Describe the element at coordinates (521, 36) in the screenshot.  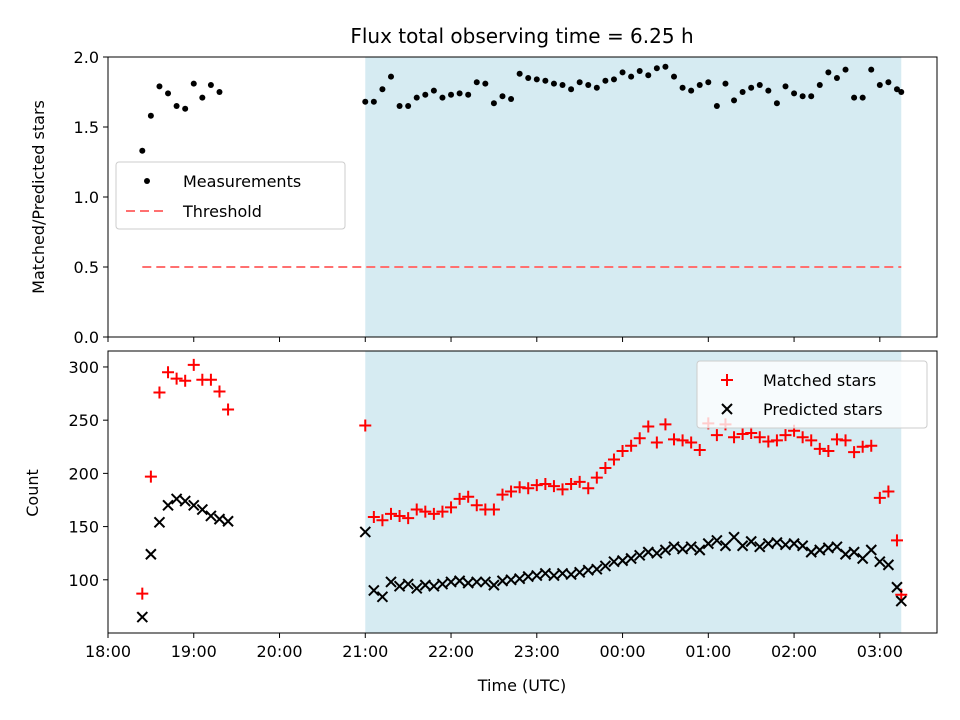
I see `chart-title: Flux total observing time = 6.25 h` at that location.